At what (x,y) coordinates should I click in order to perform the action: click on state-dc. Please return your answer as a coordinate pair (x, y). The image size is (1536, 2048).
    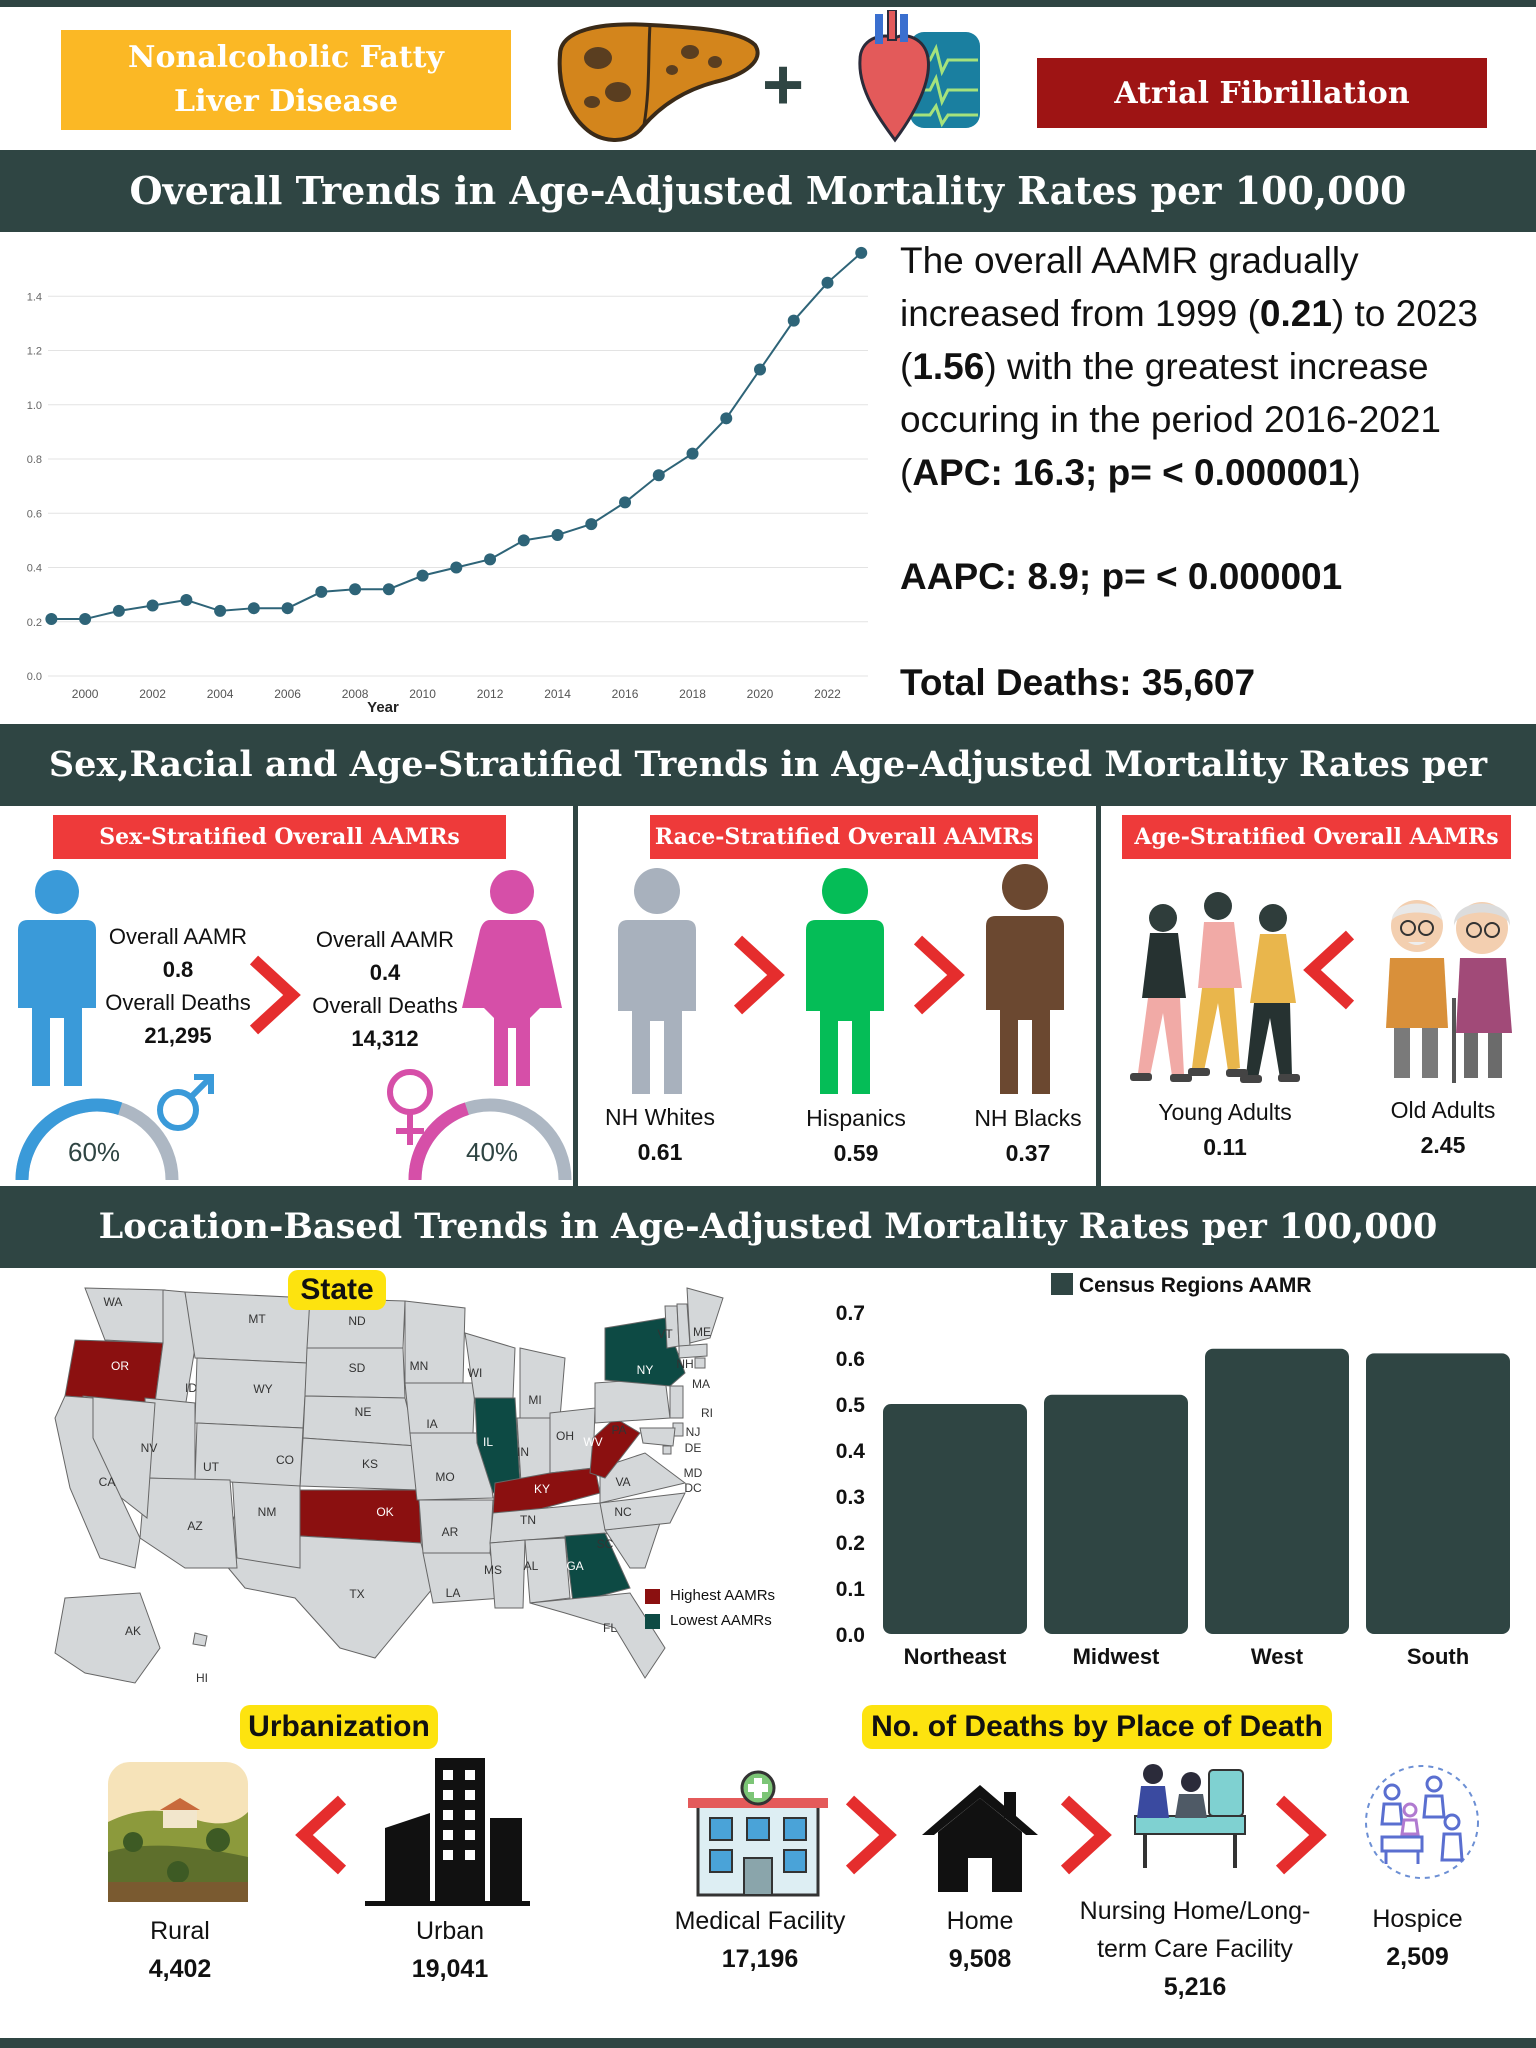
    Looking at the image, I should click on (667, 1450).